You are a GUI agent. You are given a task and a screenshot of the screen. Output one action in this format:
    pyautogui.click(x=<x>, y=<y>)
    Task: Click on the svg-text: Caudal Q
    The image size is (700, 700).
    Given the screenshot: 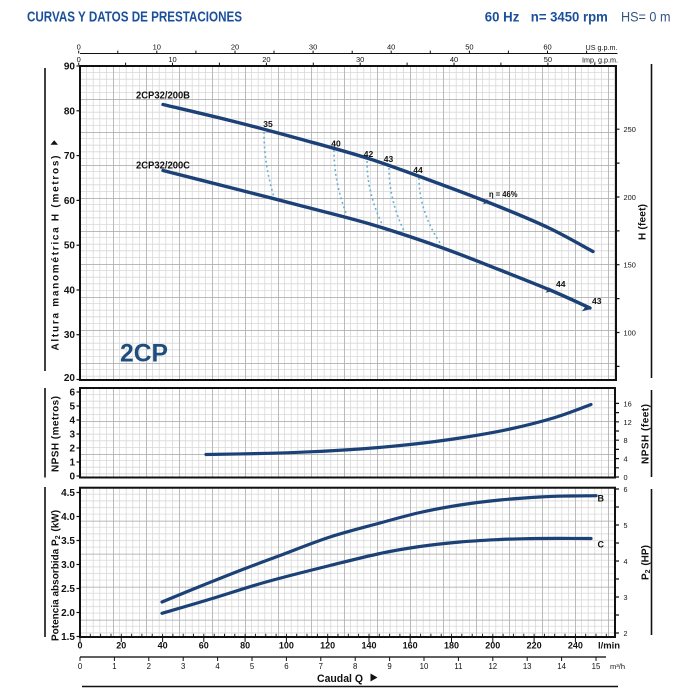 What is the action you would take?
    pyautogui.click(x=340, y=679)
    